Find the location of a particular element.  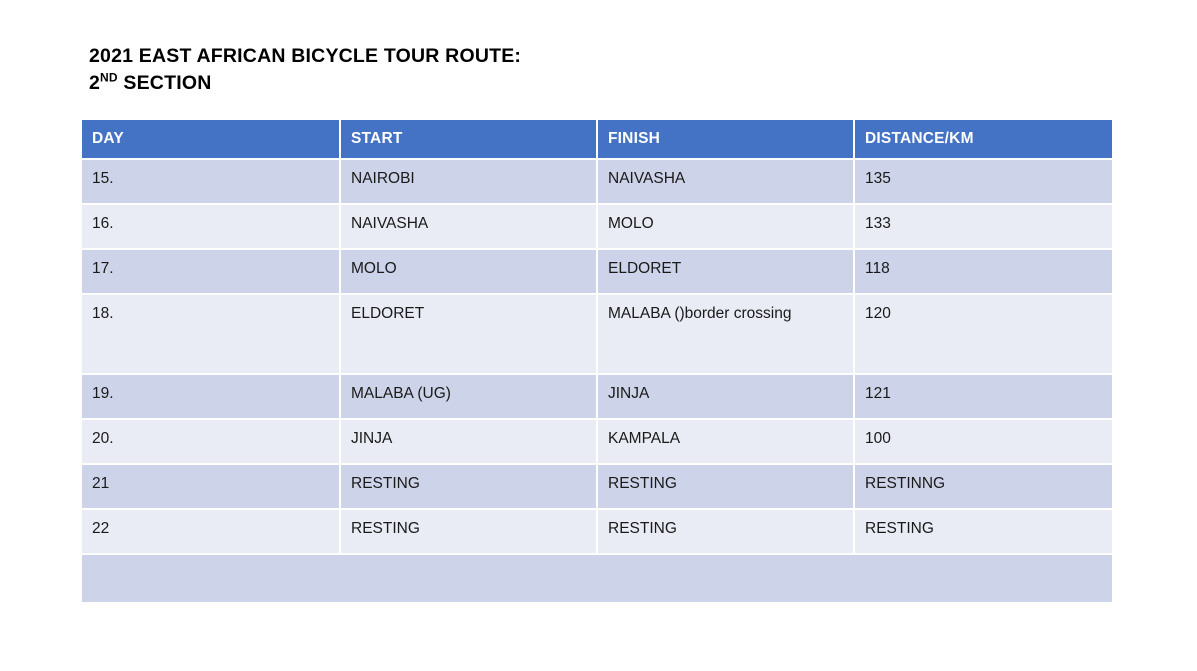

cell-finish: MOLO is located at coordinates (726, 227).